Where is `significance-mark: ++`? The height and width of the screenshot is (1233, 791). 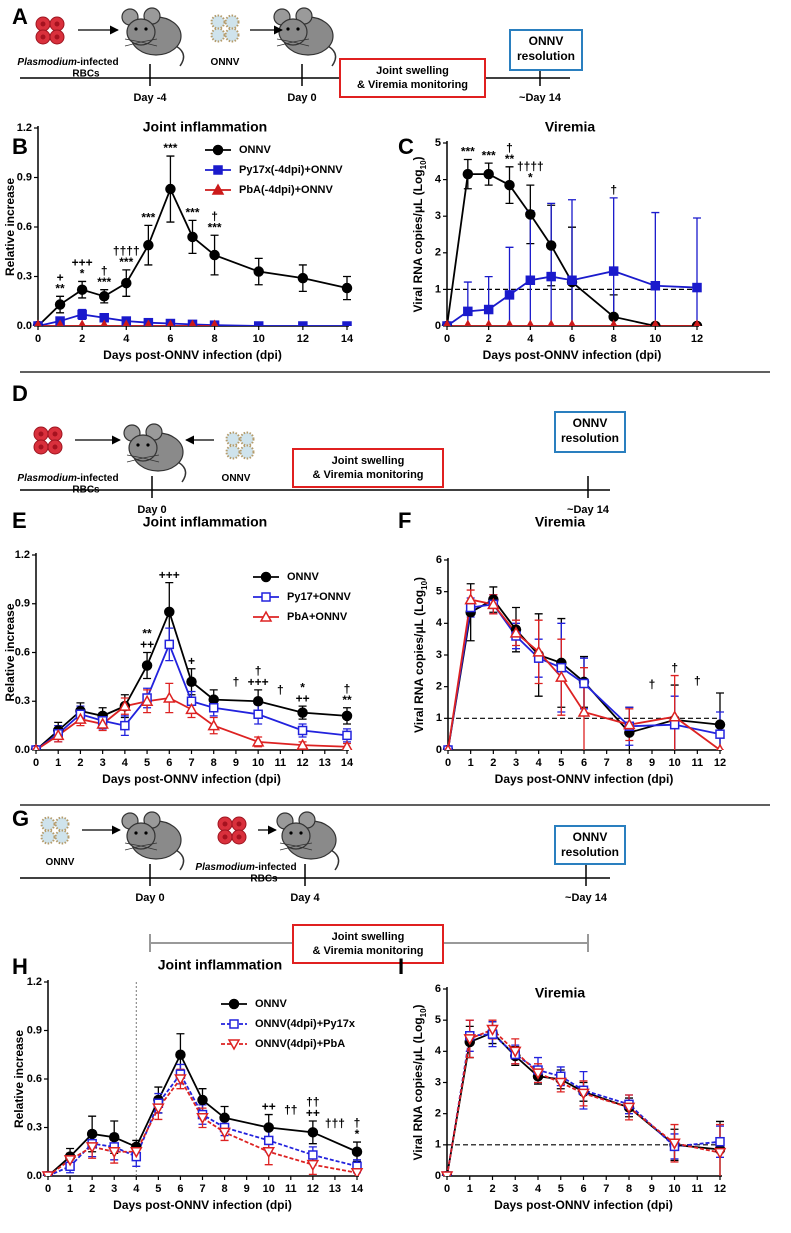
significance-mark: ++ is located at coordinates (147, 645).